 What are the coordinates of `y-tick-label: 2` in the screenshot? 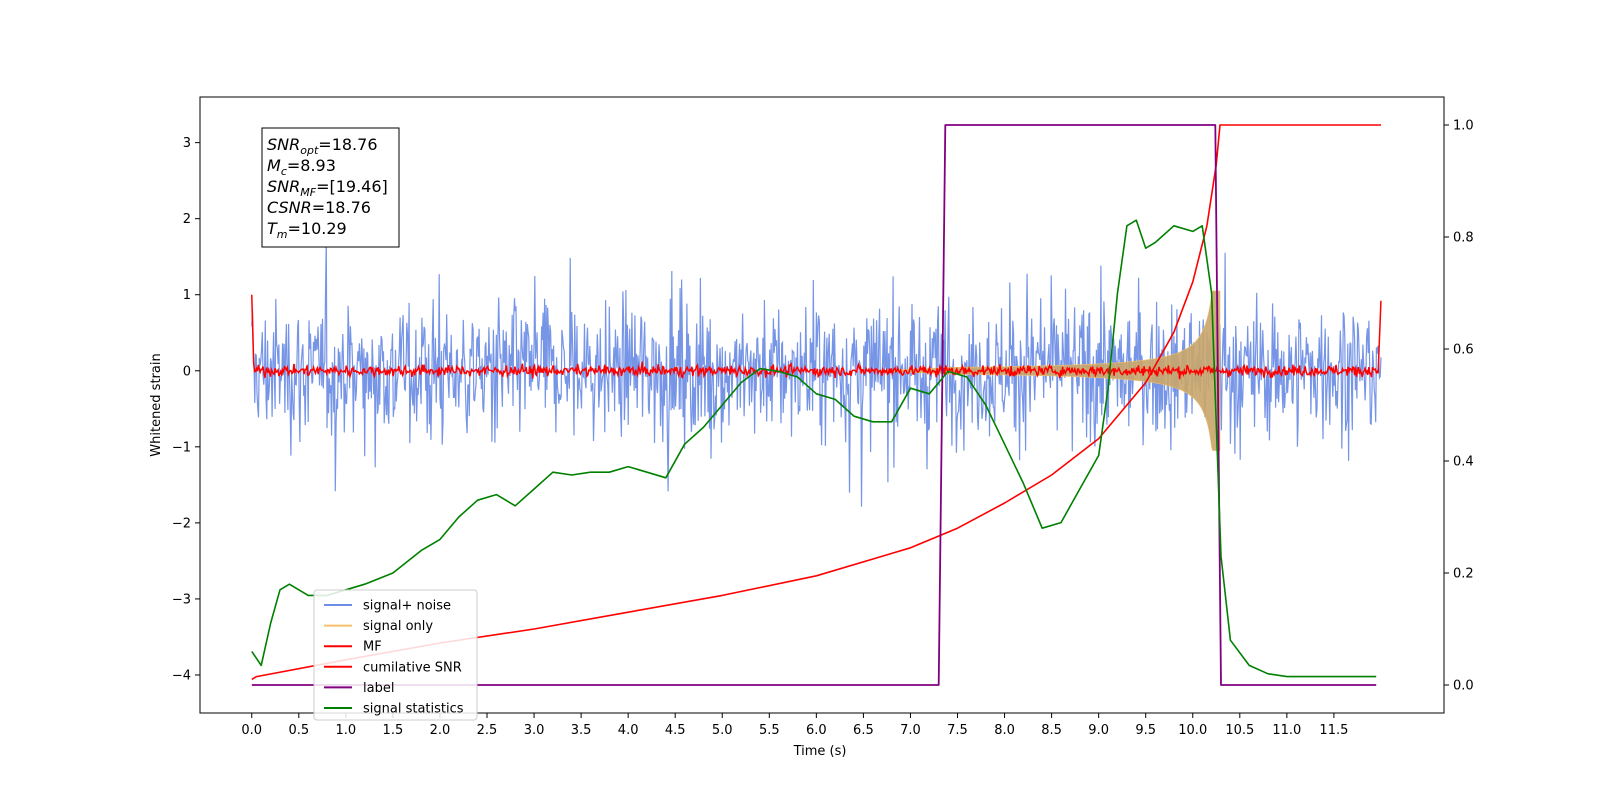 It's located at (187, 219).